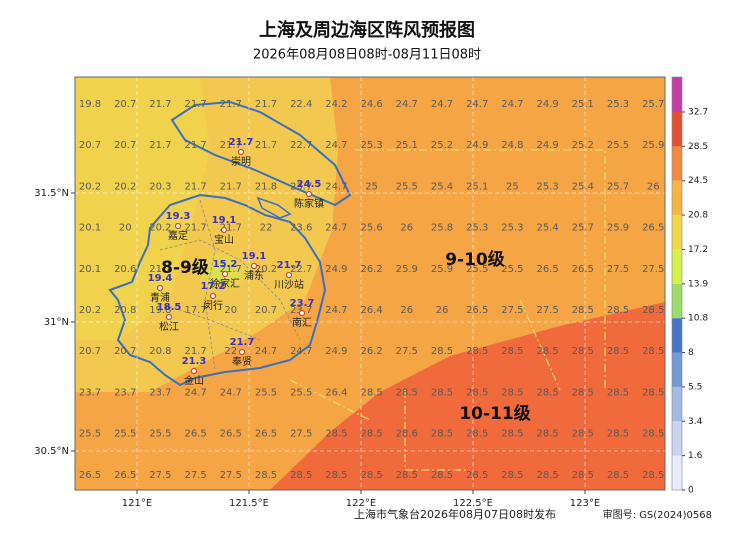  What do you see at coordinates (51, 193) in the screenshot?
I see `lat-tick-label: 31.5°N` at bounding box center [51, 193].